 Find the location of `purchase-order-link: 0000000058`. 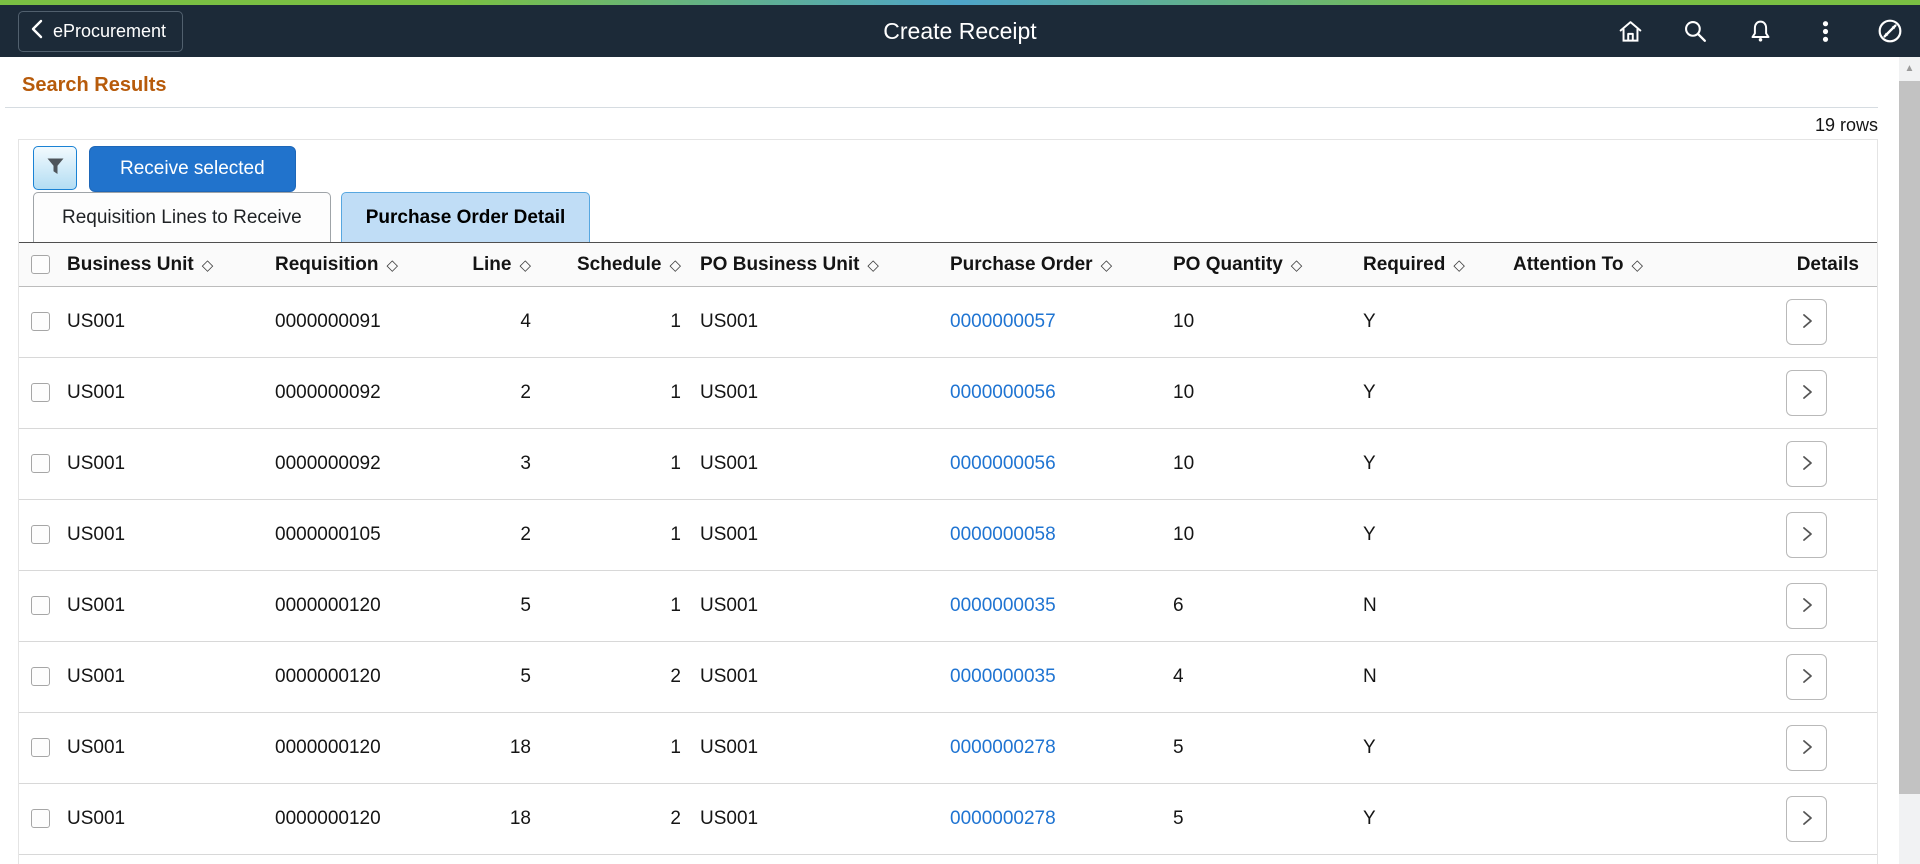

purchase-order-link: 0000000058 is located at coordinates (1003, 534).